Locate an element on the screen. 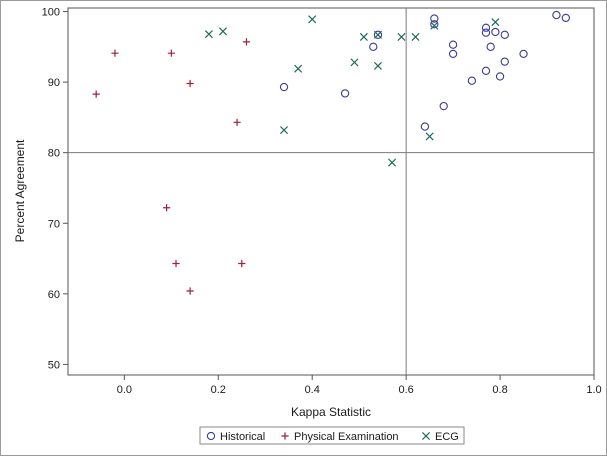 Image resolution: width=607 pixels, height=456 pixels. legend-label-physical-examination: Physical Examination is located at coordinates (346, 437).